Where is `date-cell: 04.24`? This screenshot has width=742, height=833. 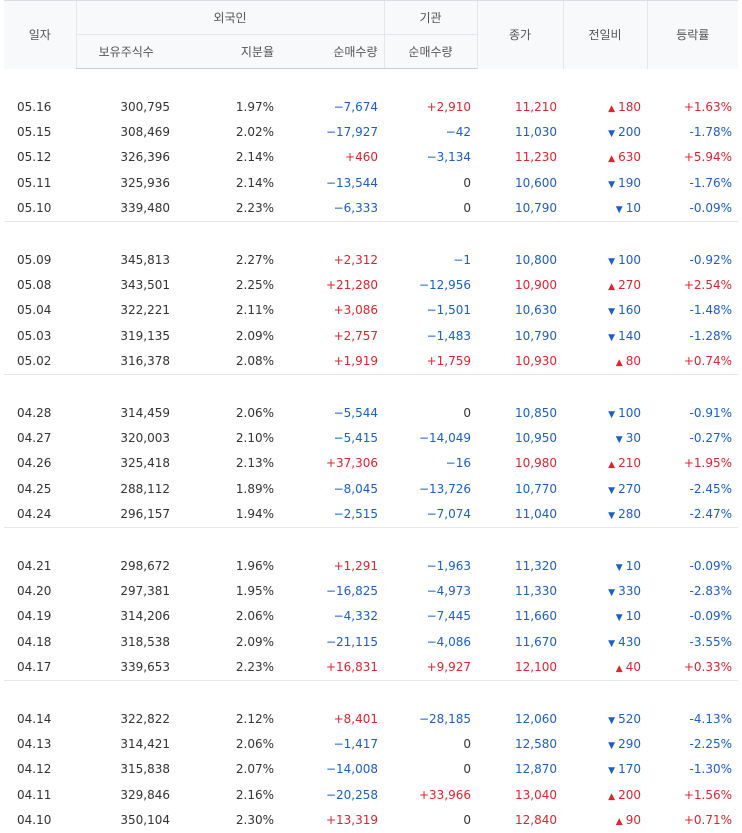
date-cell: 04.24 is located at coordinates (34, 514).